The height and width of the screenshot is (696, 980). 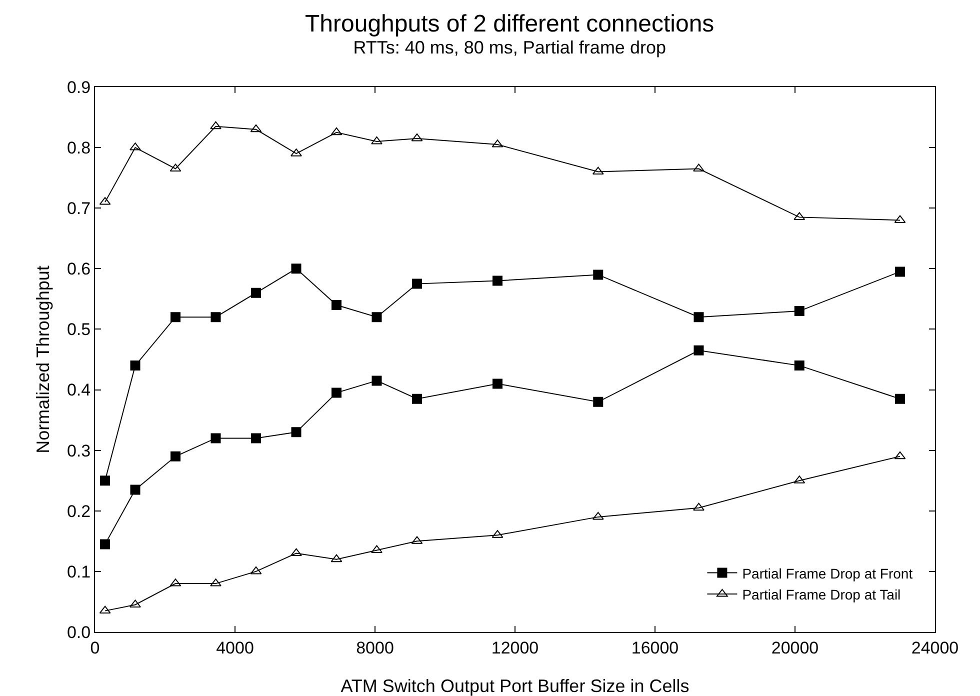 What do you see at coordinates (235, 648) in the screenshot?
I see `x-tick-label: 4000` at bounding box center [235, 648].